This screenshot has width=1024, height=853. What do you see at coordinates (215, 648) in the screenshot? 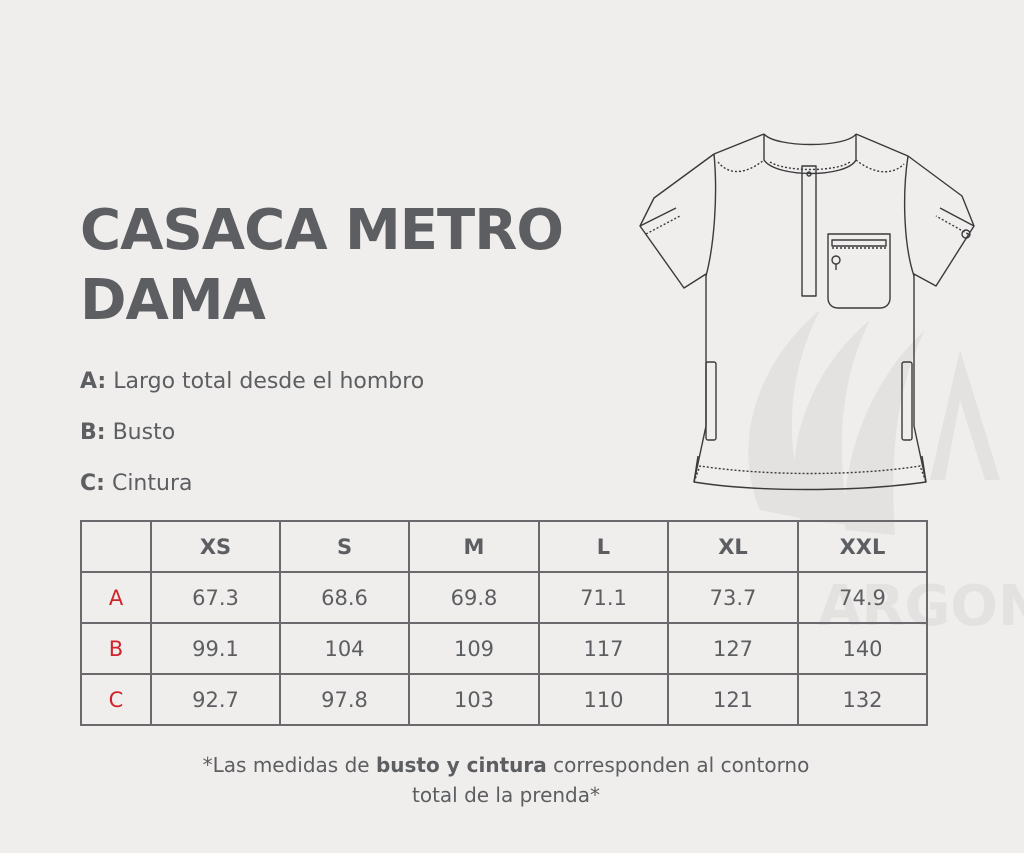
I see `table-cell: 99.1` at bounding box center [215, 648].